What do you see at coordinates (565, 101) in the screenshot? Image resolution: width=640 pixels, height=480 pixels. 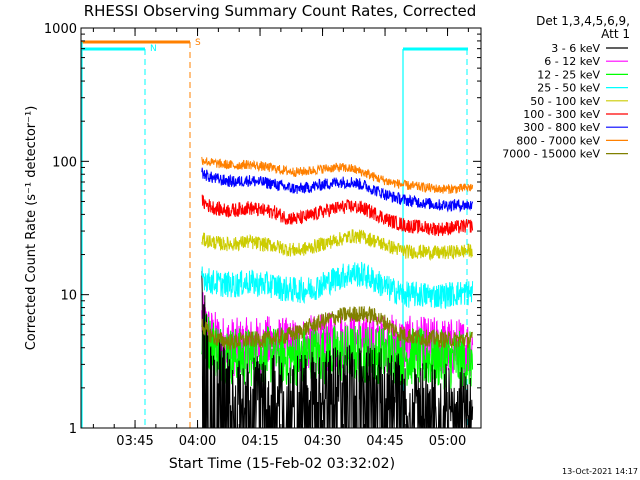 I see `legend-label: 50 - 100 keV` at bounding box center [565, 101].